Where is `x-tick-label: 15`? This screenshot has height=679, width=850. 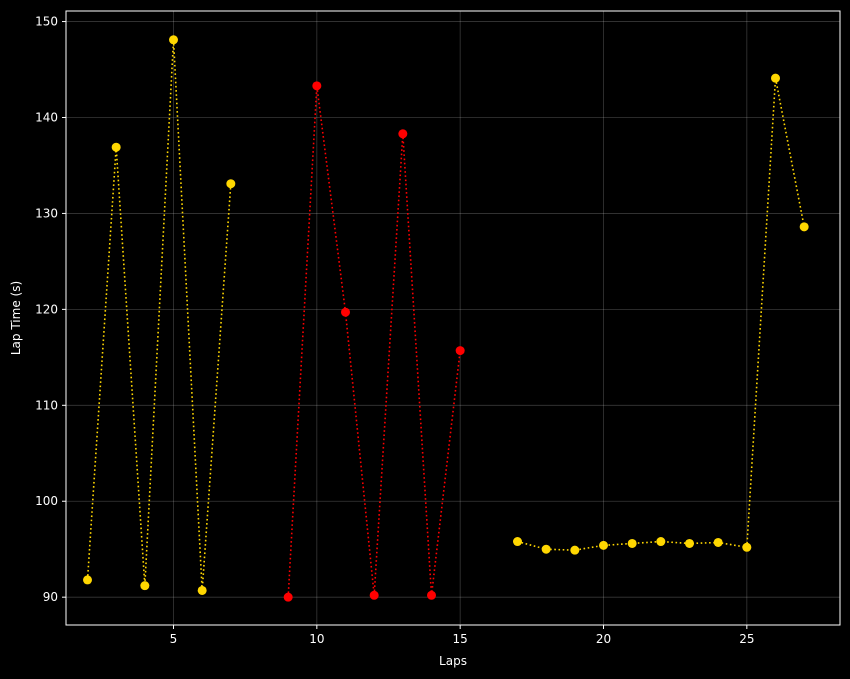 x-tick-label: 15 is located at coordinates (460, 639).